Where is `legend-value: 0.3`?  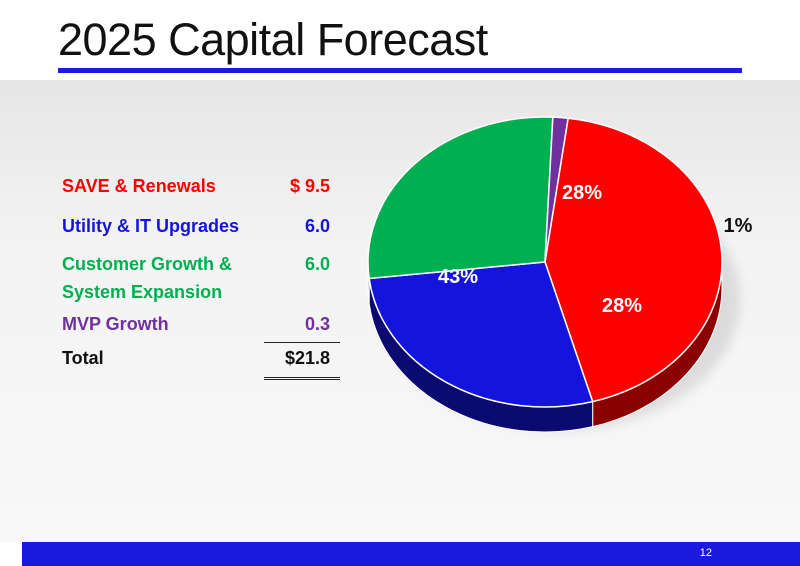
legend-value: 0.3 is located at coordinates (317, 324).